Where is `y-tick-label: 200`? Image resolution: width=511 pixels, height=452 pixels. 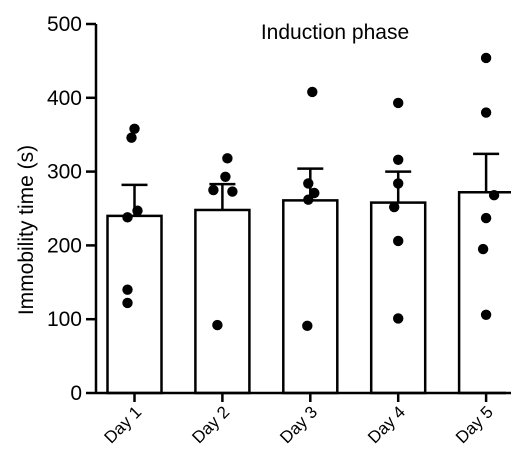 y-tick-label: 200 is located at coordinates (64, 245).